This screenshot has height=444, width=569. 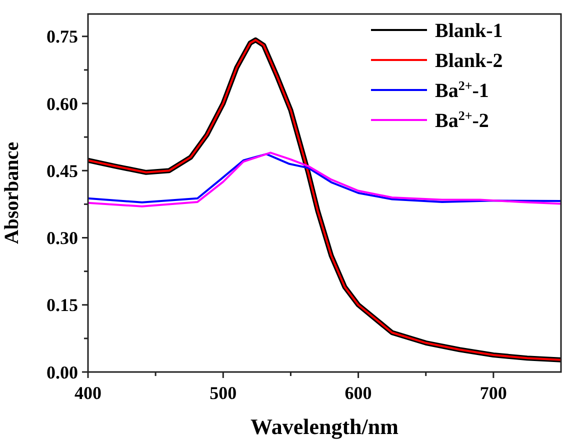 What do you see at coordinates (469, 61) in the screenshot?
I see `legend-label: Blank-2` at bounding box center [469, 61].